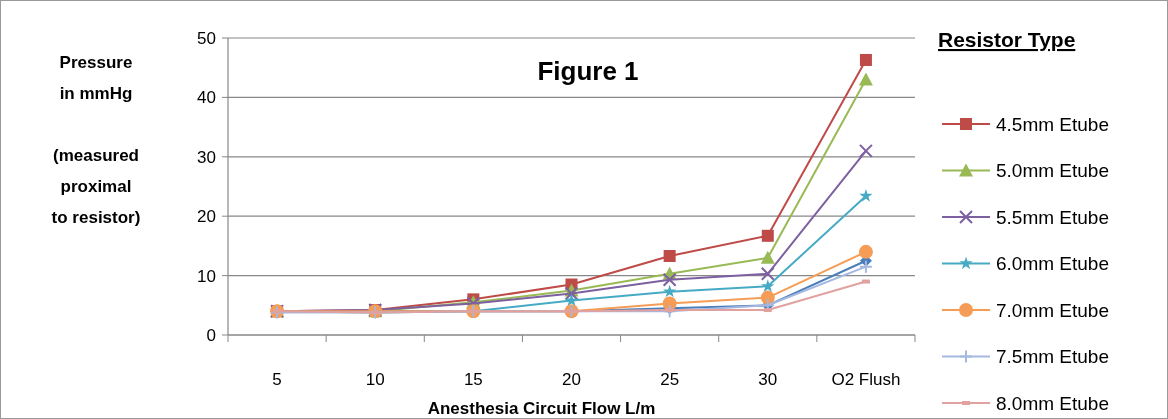 Image resolution: width=1168 pixels, height=419 pixels. I want to click on x-tick-label: 20, so click(571, 379).